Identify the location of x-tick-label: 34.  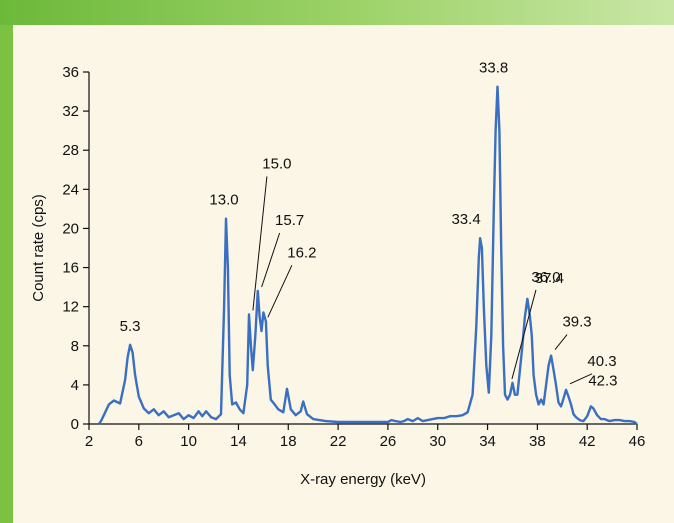
(487, 441).